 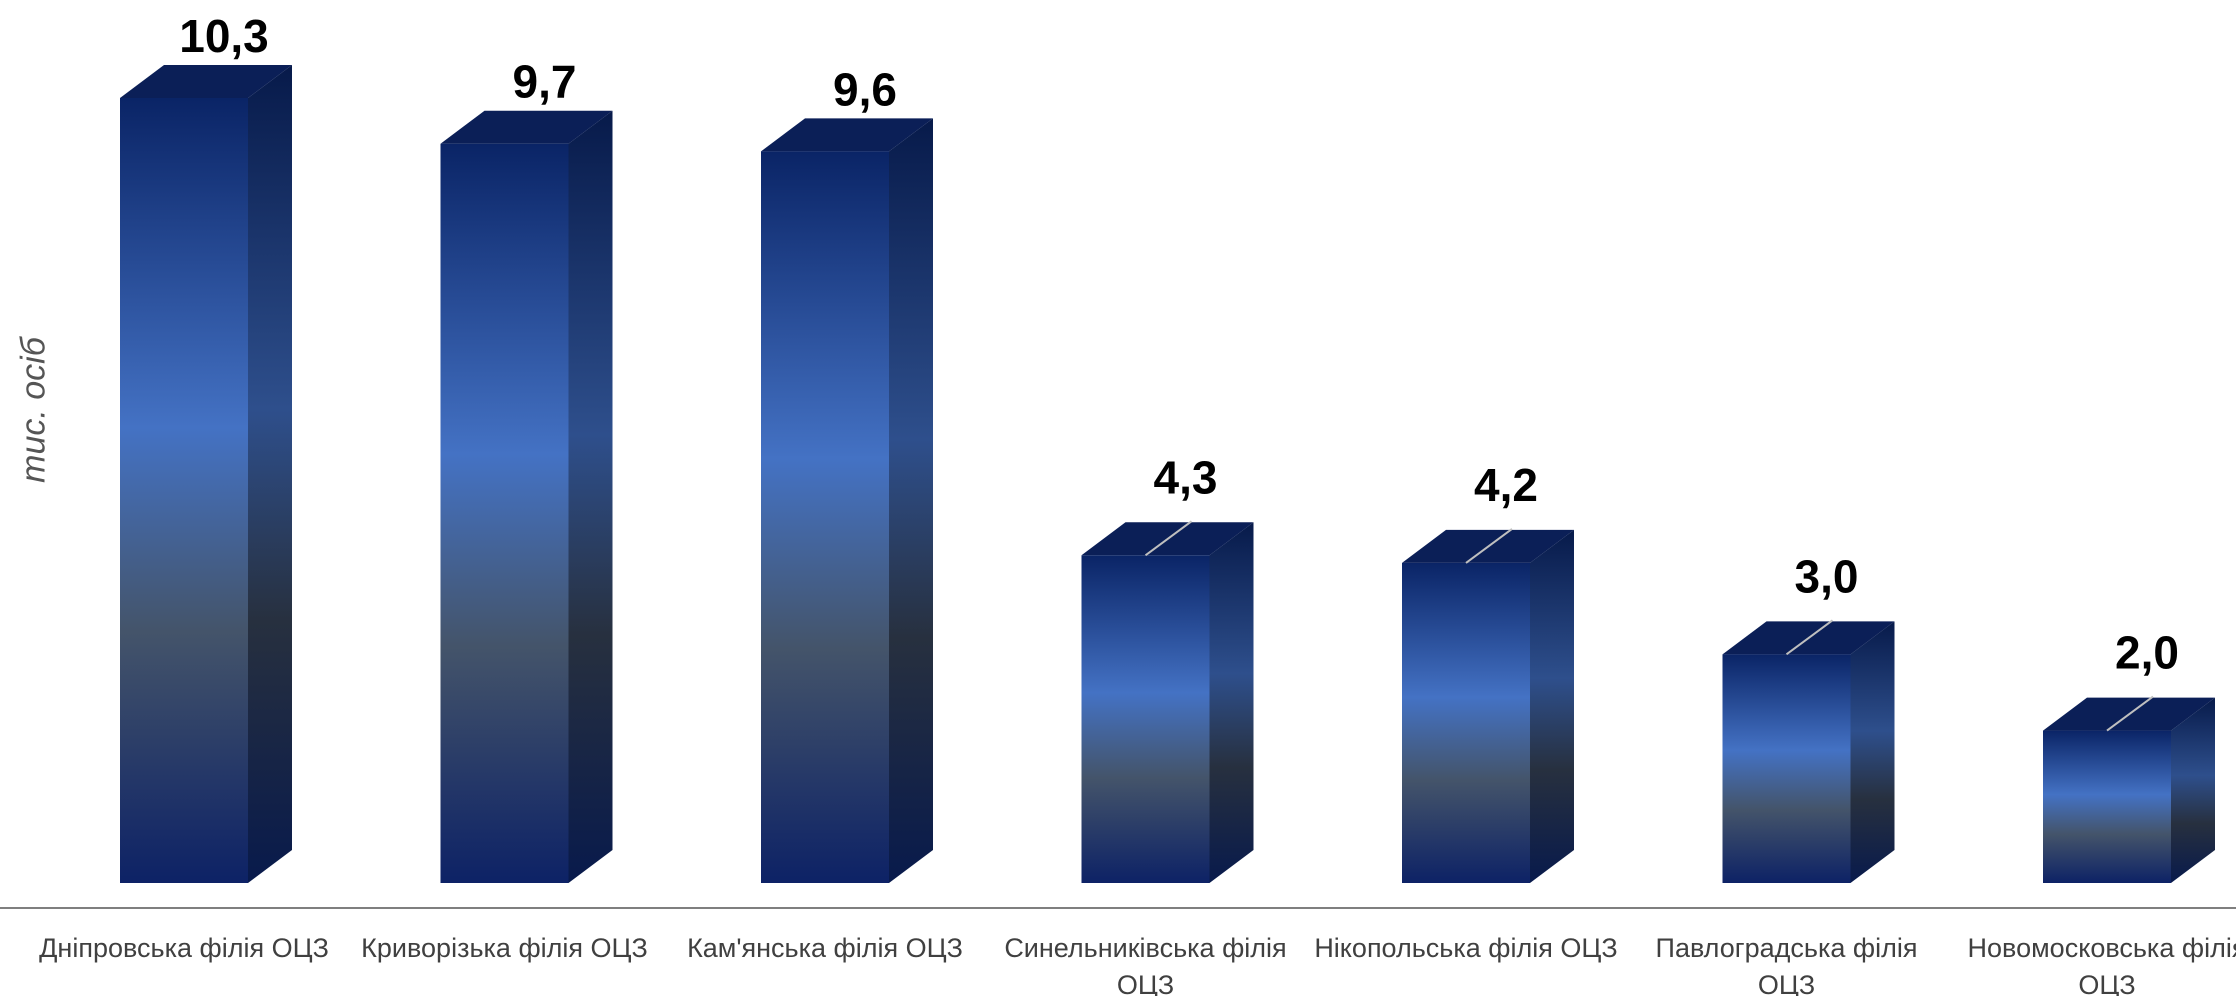 I want to click on category-label: Нікопольська філія ОЦЗ, so click(x=1465, y=948).